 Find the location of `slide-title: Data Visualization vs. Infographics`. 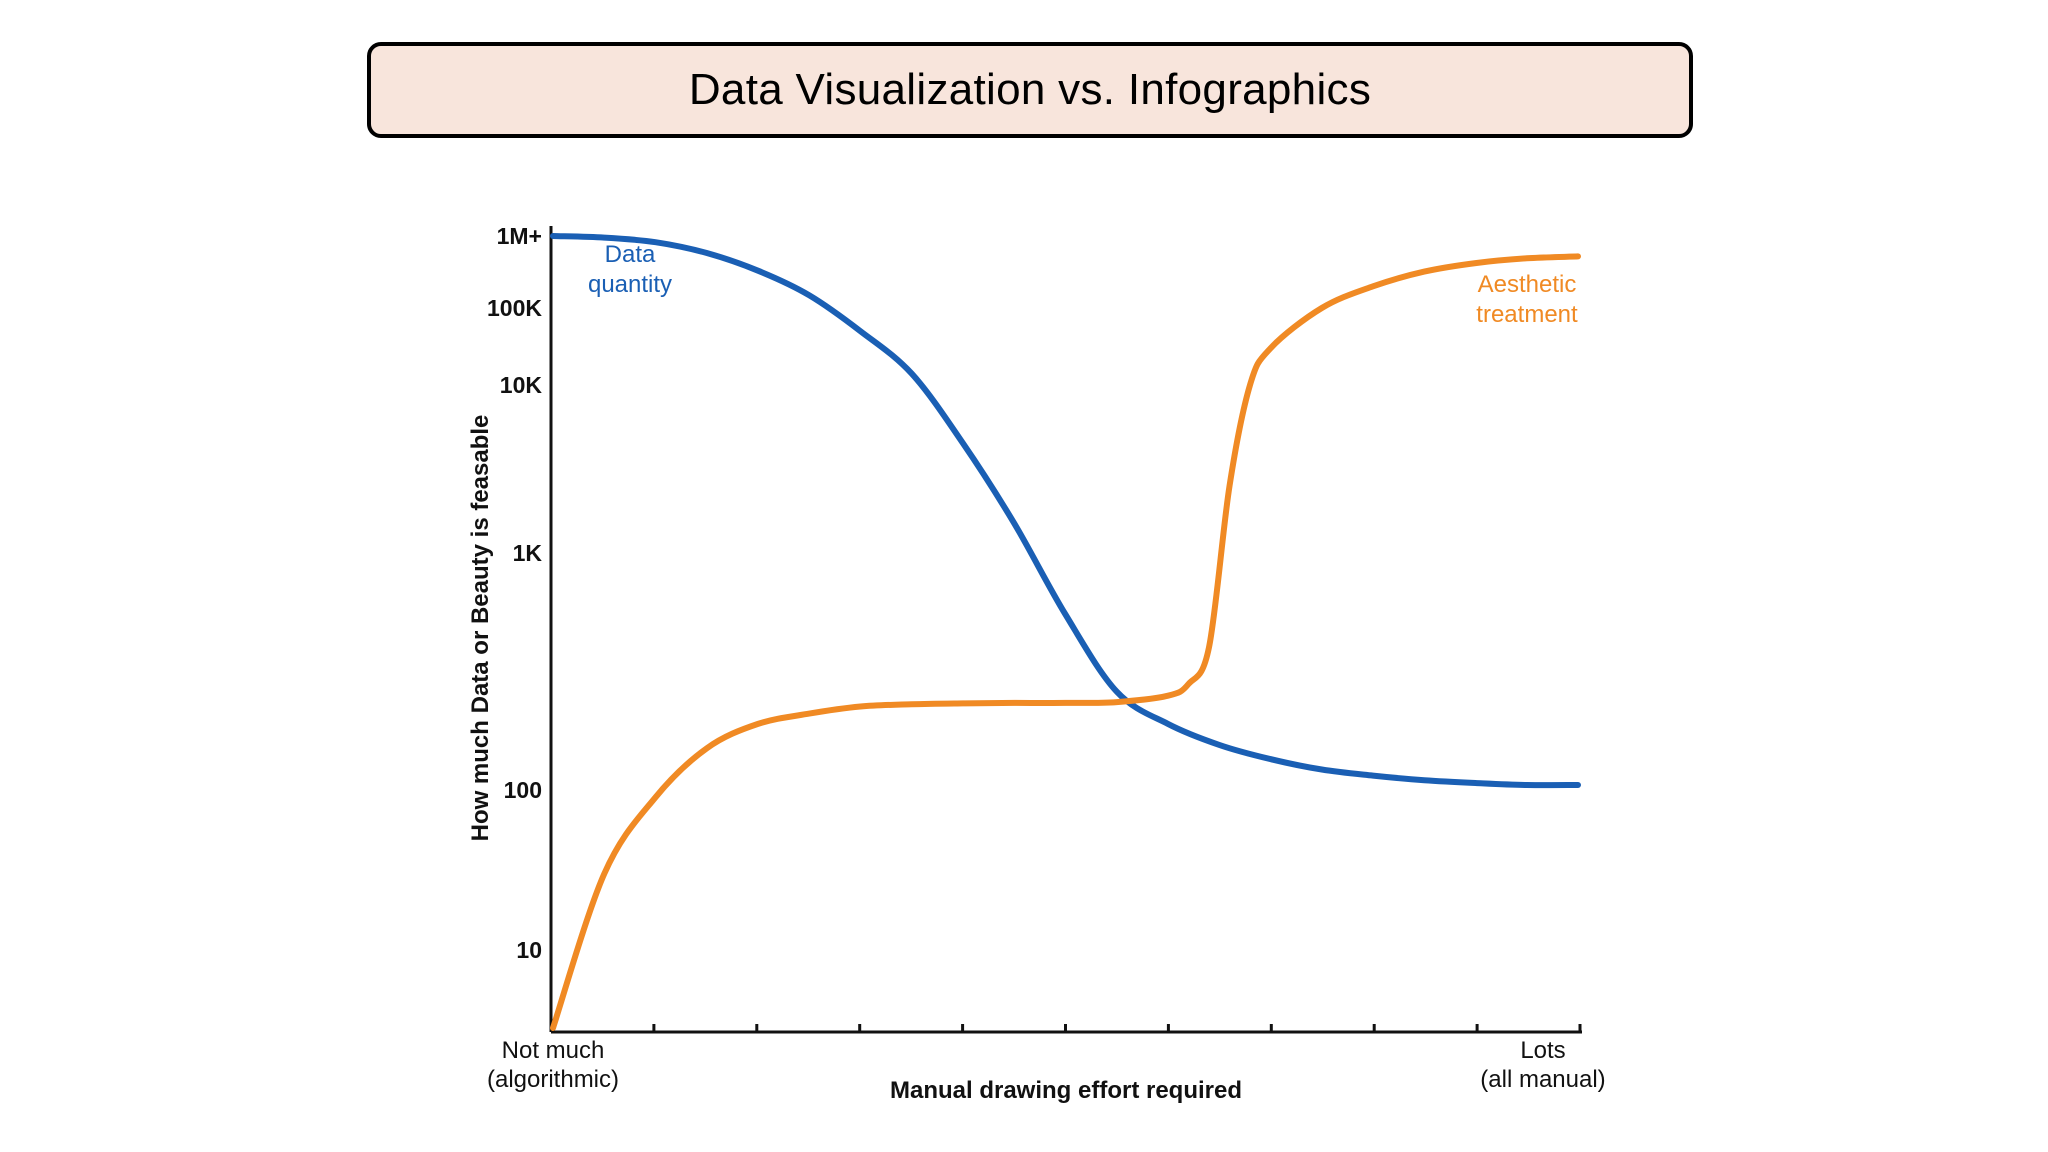

slide-title: Data Visualization vs. Infographics is located at coordinates (1030, 89).